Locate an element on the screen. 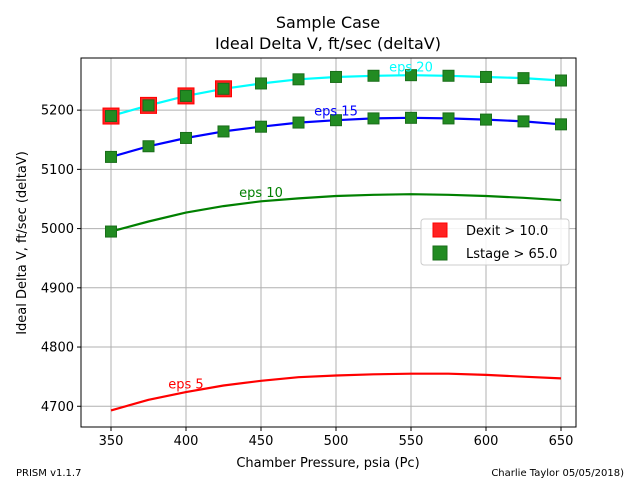 The image size is (640, 480). x-tick-label: 350 is located at coordinates (111, 441).